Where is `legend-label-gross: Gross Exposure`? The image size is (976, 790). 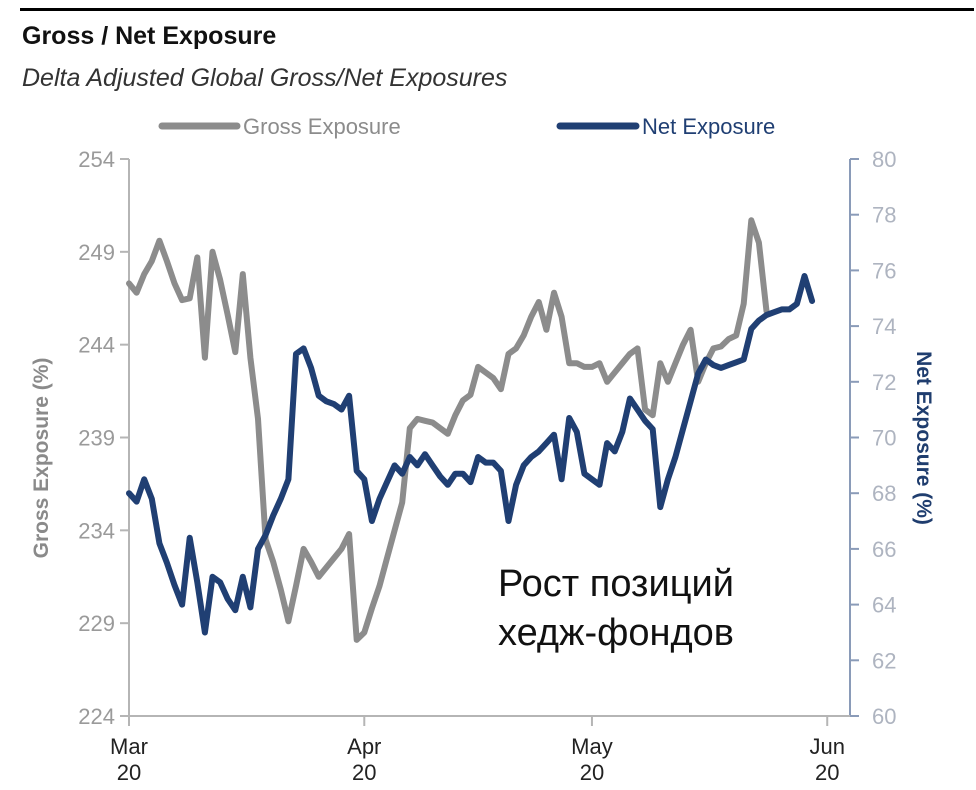
legend-label-gross: Gross Exposure is located at coordinates (322, 126).